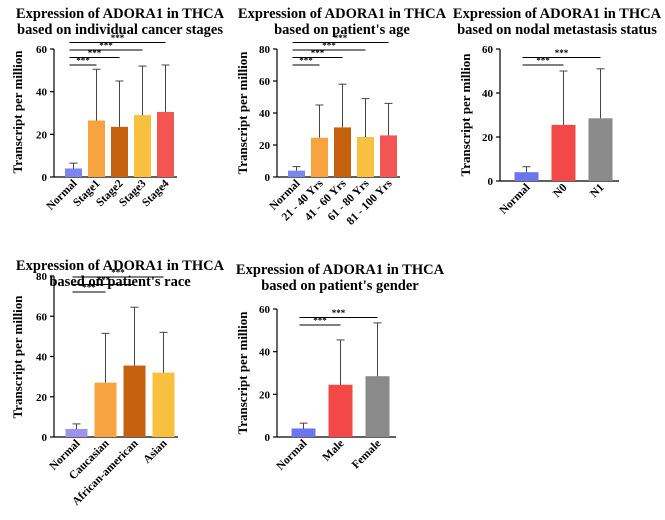  I want to click on x-category-label: Female, so click(367, 455).